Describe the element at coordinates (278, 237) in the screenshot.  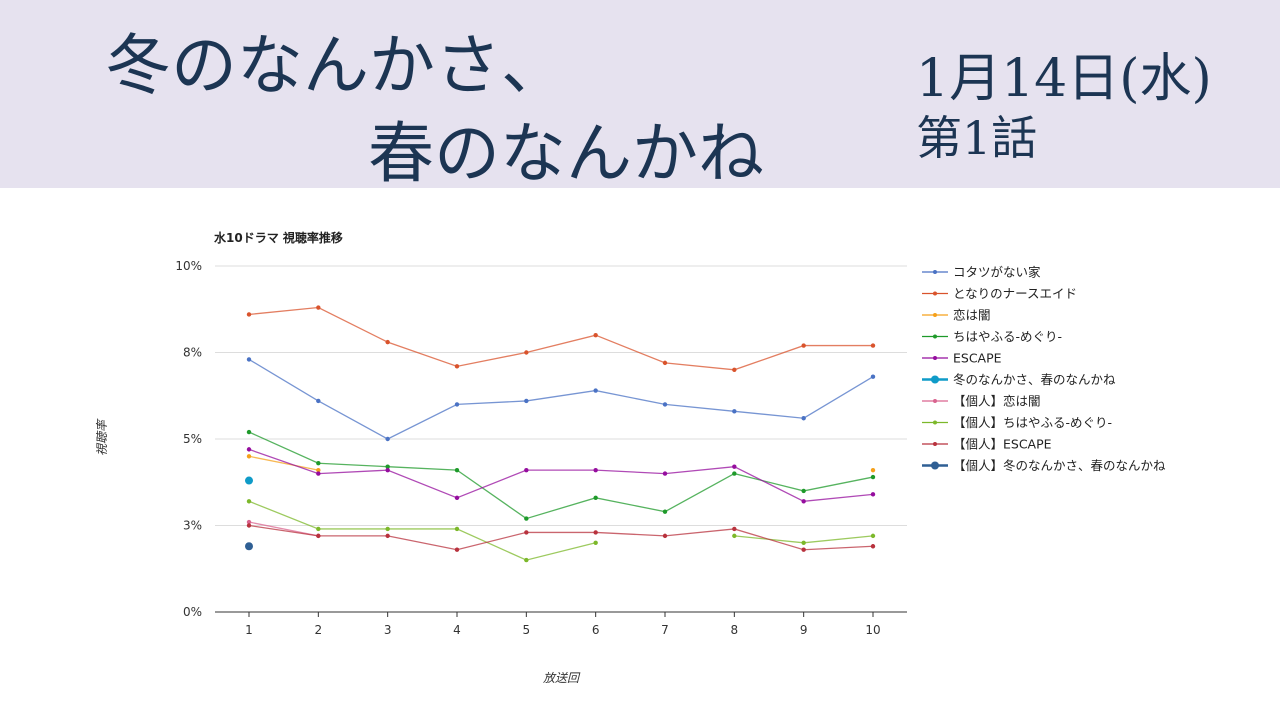
I see `chart-title: 水10ドラマ 視聴率推移` at that location.